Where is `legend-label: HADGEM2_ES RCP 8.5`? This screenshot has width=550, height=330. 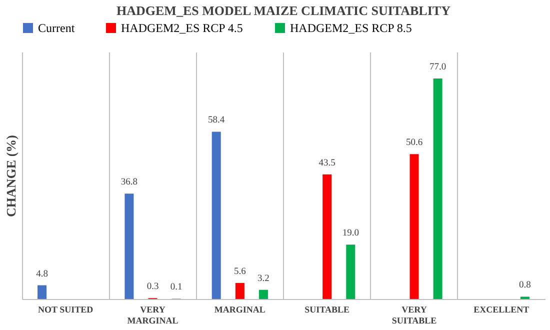 legend-label: HADGEM2_ES RCP 8.5 is located at coordinates (351, 28).